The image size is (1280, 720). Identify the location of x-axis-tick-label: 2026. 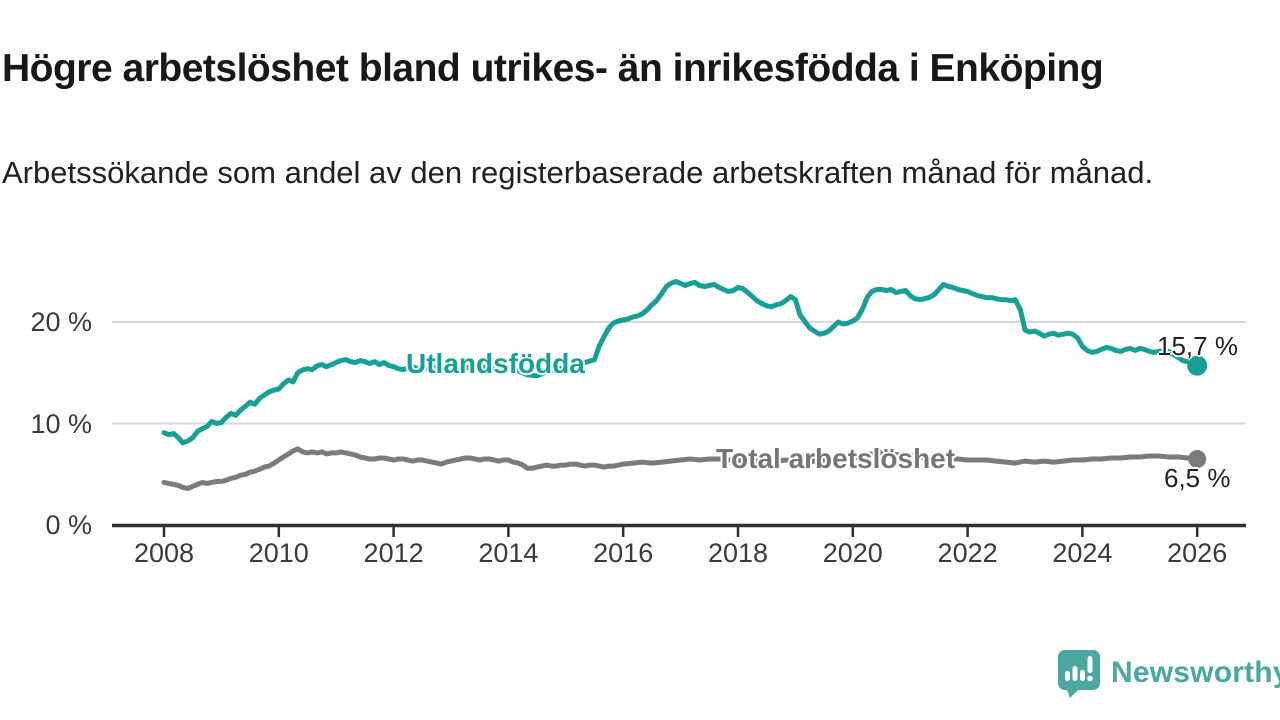
(1197, 553).